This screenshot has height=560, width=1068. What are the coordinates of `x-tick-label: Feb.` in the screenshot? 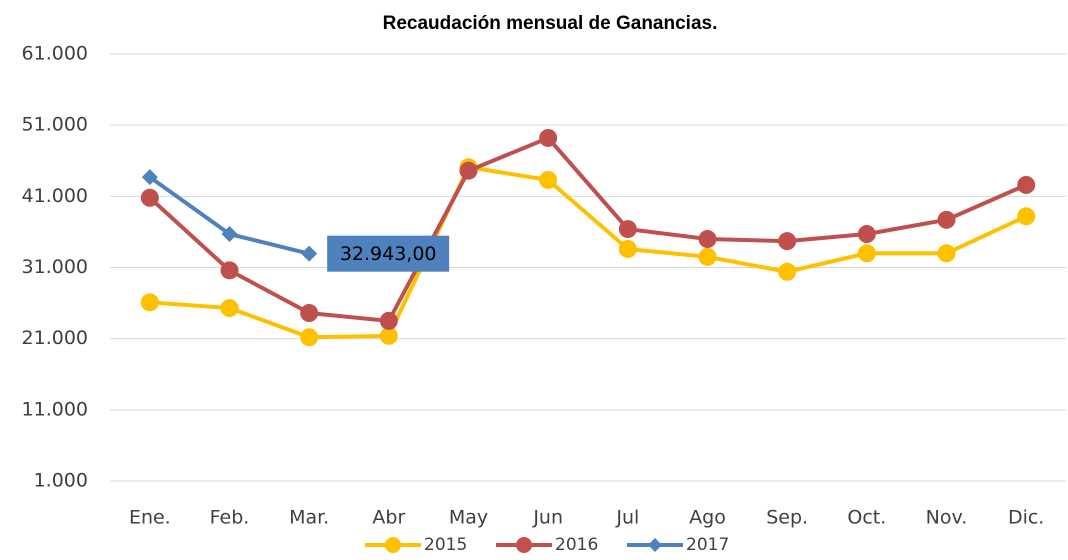 It's located at (230, 518).